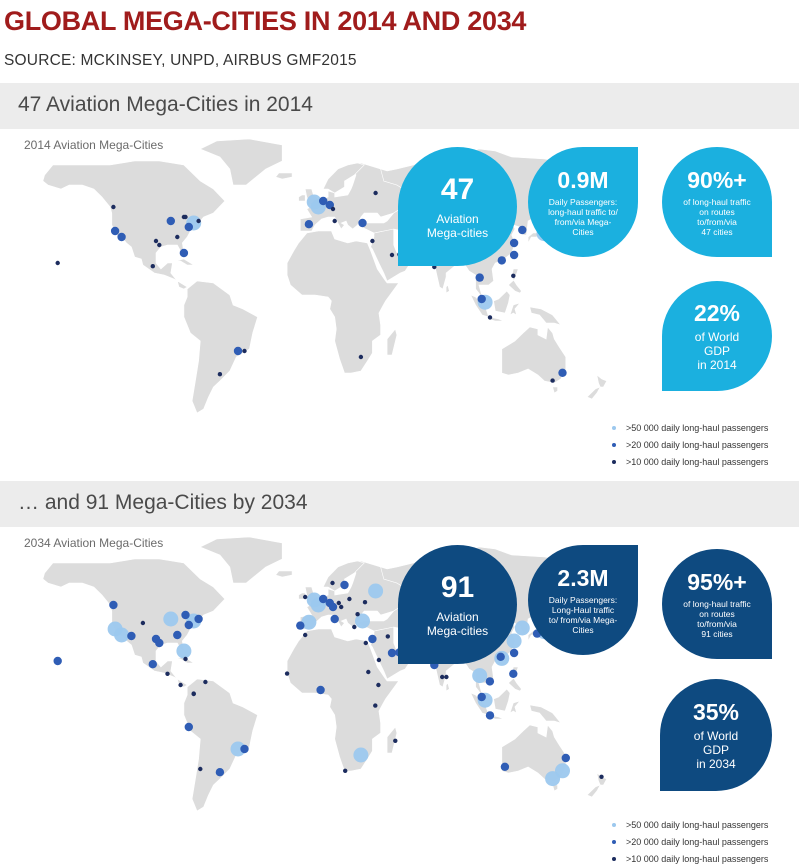 The image size is (799, 867). Describe the element at coordinates (457, 206) in the screenshot. I see `stat-cities-2014: 47 Aviation Mega-cities` at that location.